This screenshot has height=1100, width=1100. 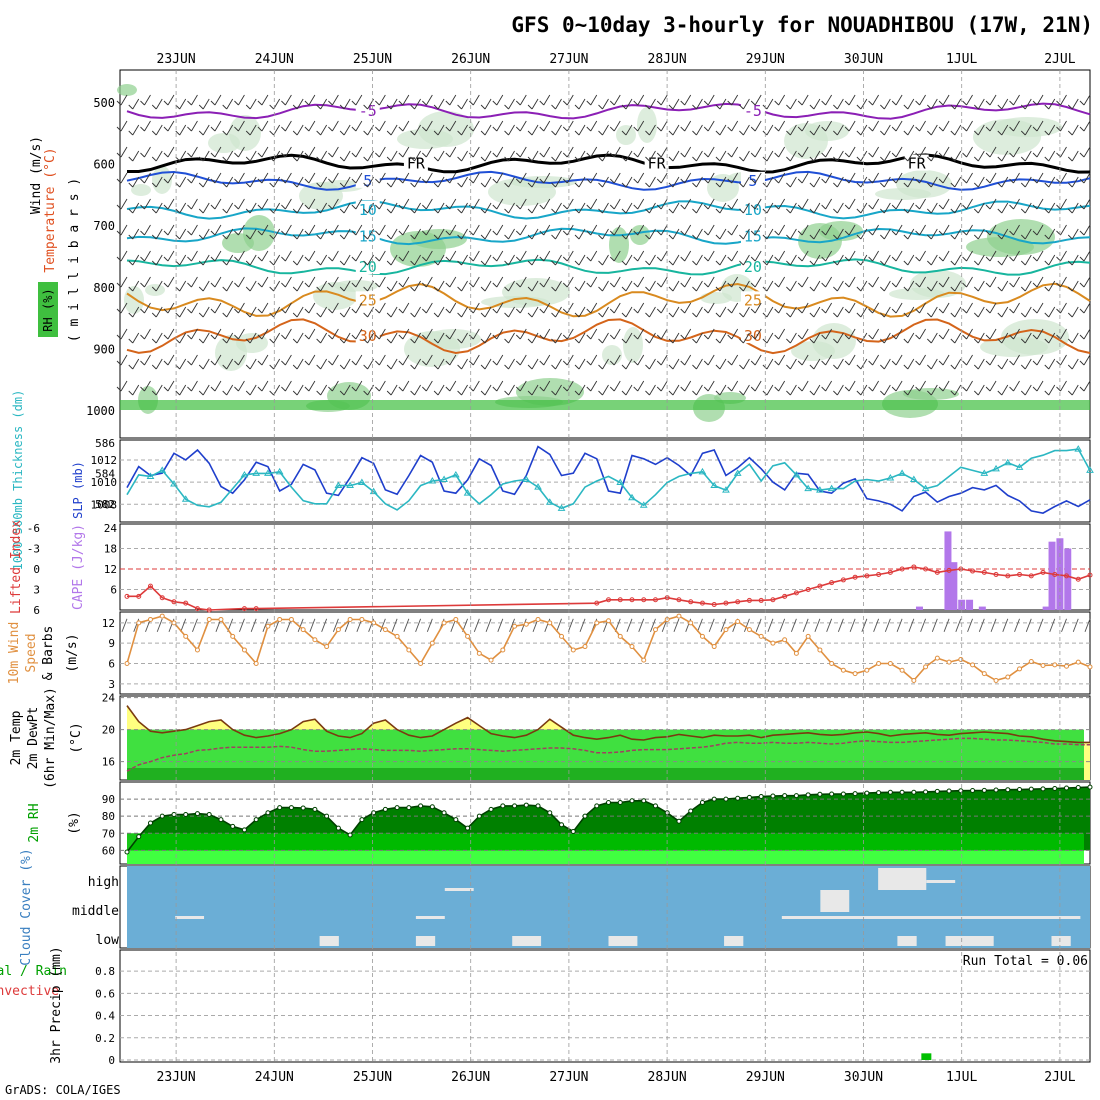 What do you see at coordinates (104, 504) in the screenshot?
I see `slp-tick: 1008` at bounding box center [104, 504].